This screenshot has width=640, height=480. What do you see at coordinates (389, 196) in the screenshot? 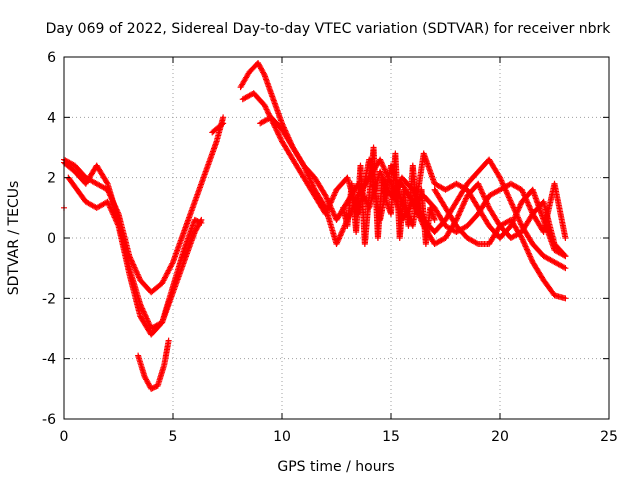
I see `series-scatter-cloud` at bounding box center [389, 196].